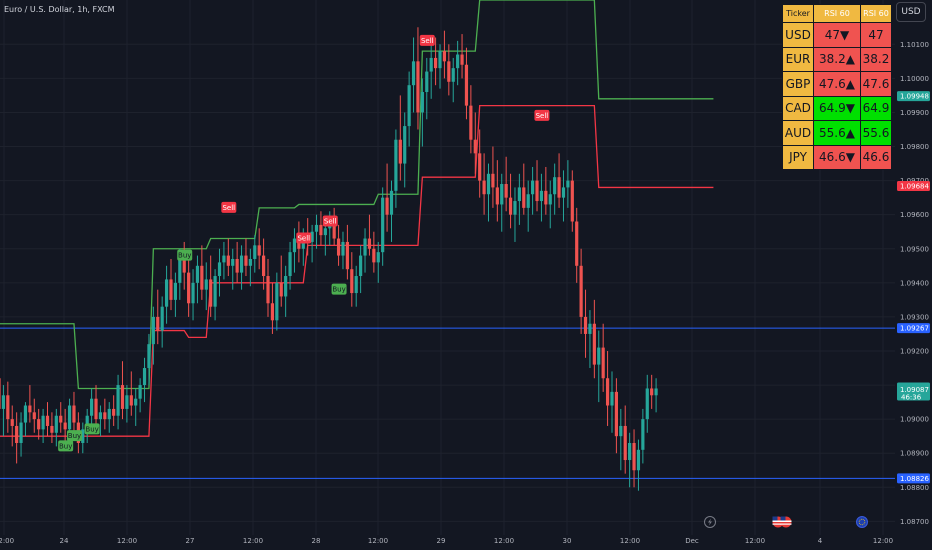 Image resolution: width=932 pixels, height=550 pixels. I want to click on price-tag-value: 1.09948, so click(914, 97).